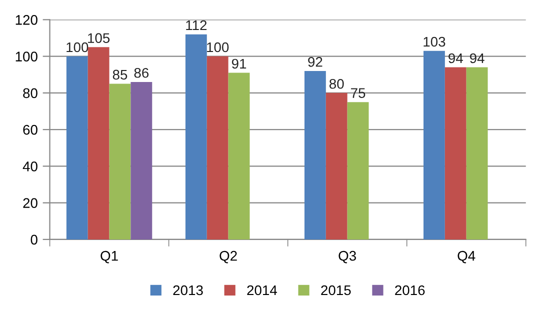 This screenshot has width=541, height=328. Describe the element at coordinates (34, 239) in the screenshot. I see `y-tick-label: 0` at that location.